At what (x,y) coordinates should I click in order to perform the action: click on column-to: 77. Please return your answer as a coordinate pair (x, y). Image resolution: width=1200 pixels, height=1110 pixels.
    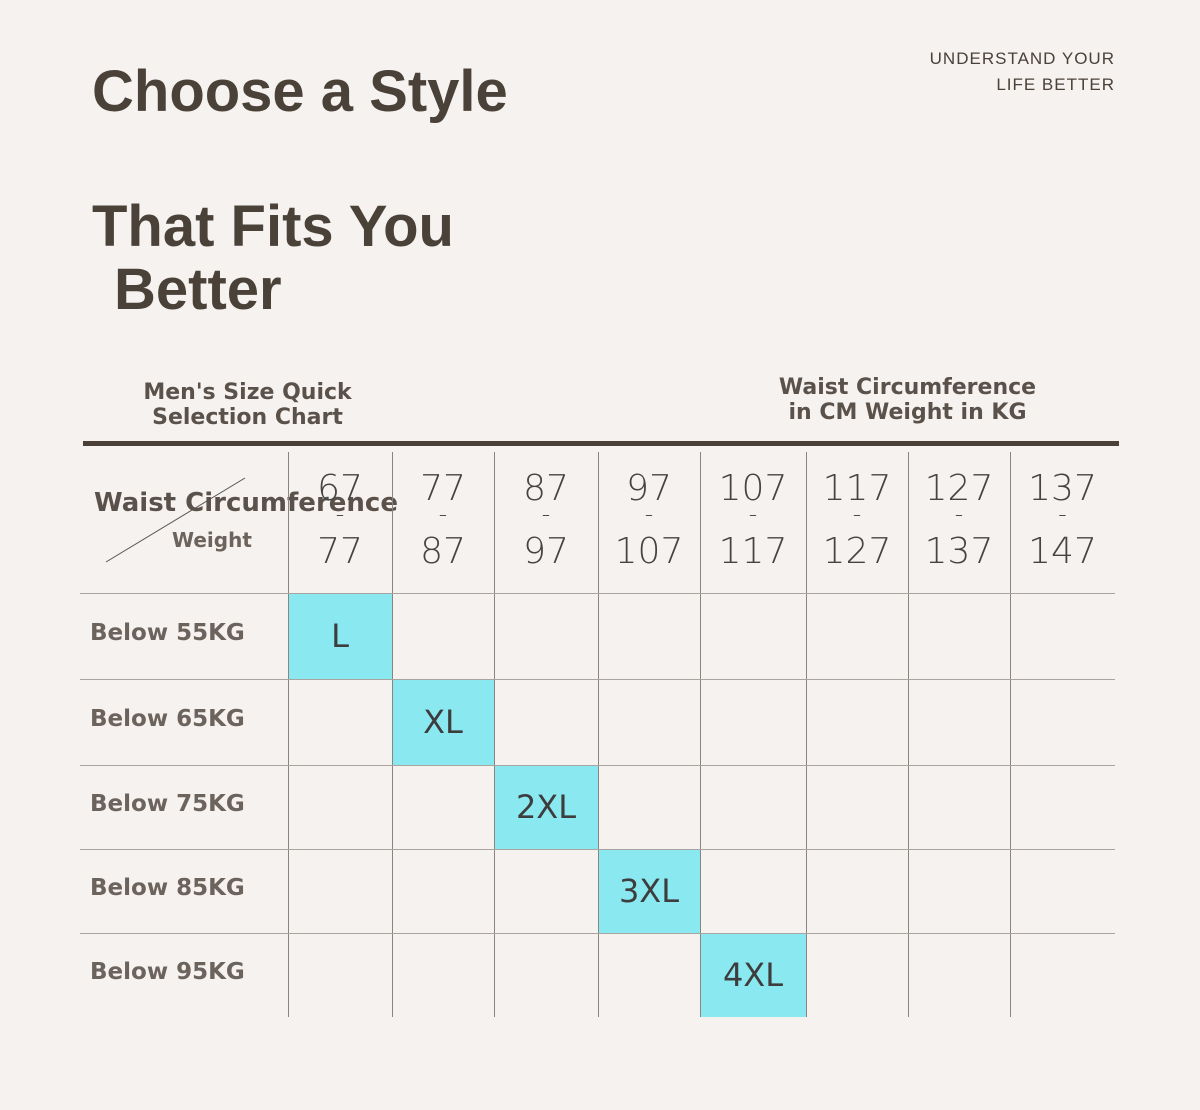
    Looking at the image, I should click on (340, 551).